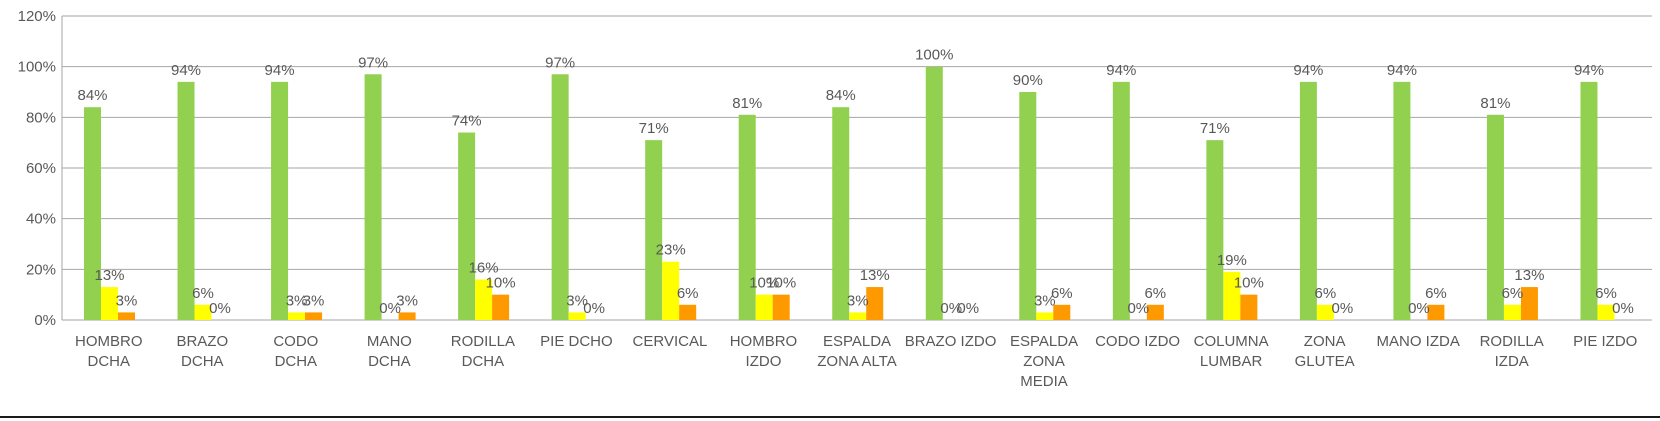 This screenshot has height=421, width=1660. I want to click on data-label: 16%, so click(484, 267).